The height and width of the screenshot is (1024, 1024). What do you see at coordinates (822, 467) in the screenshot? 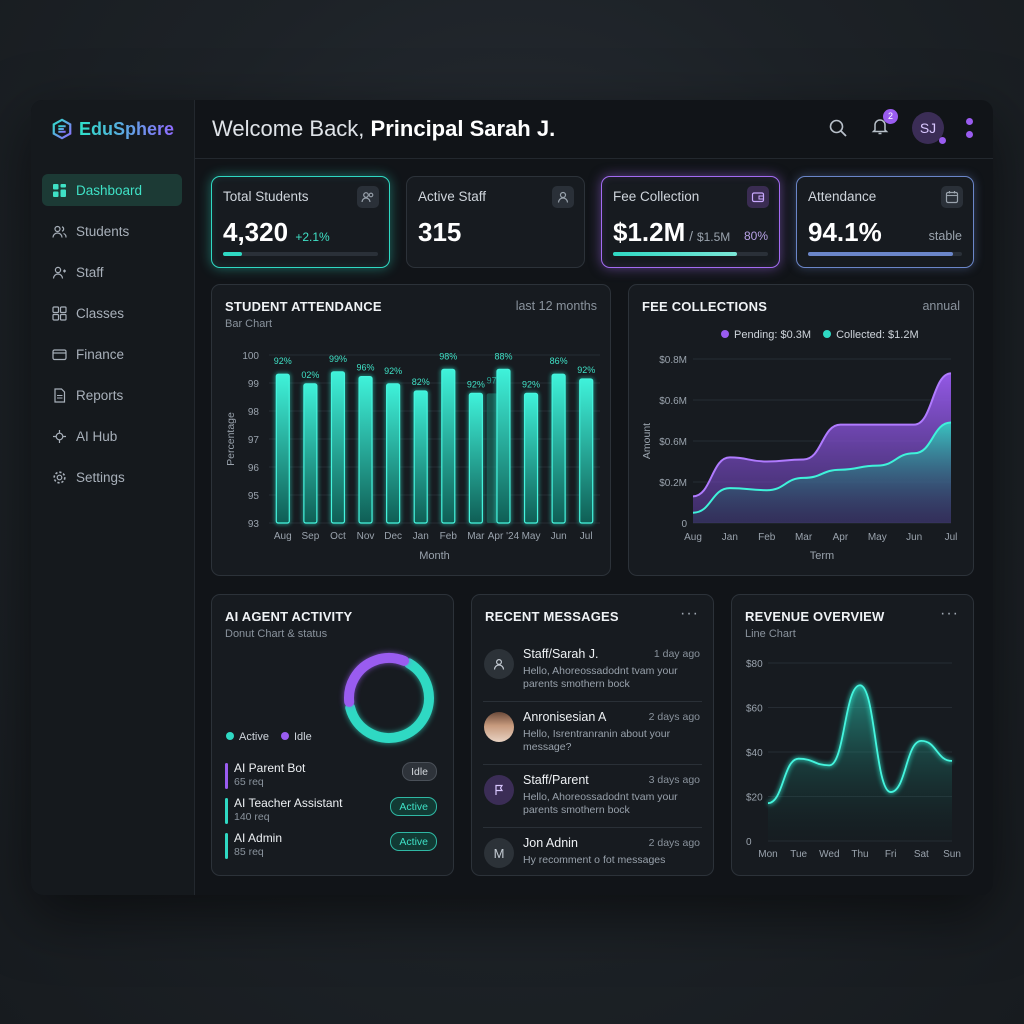
I see `area-collected-line` at bounding box center [822, 467].